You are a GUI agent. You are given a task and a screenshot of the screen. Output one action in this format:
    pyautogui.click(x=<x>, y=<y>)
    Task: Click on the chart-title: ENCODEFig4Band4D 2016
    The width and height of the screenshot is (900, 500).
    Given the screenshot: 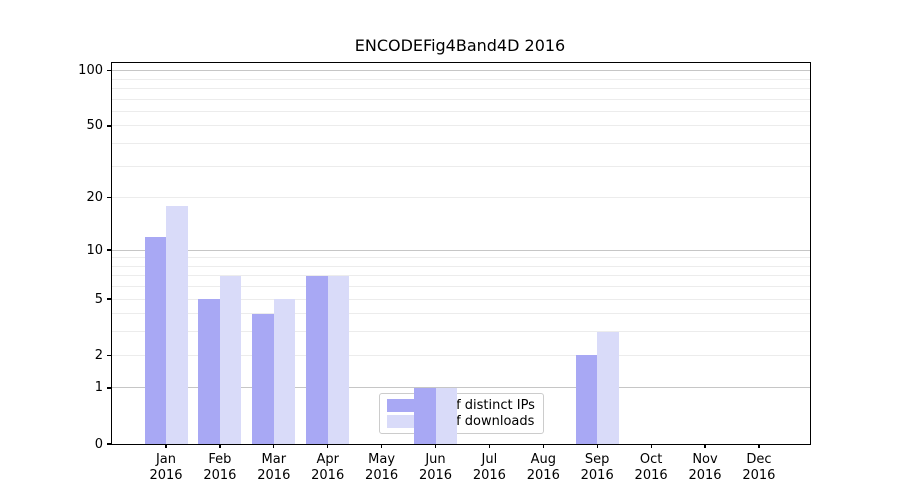 What is the action you would take?
    pyautogui.click(x=460, y=45)
    